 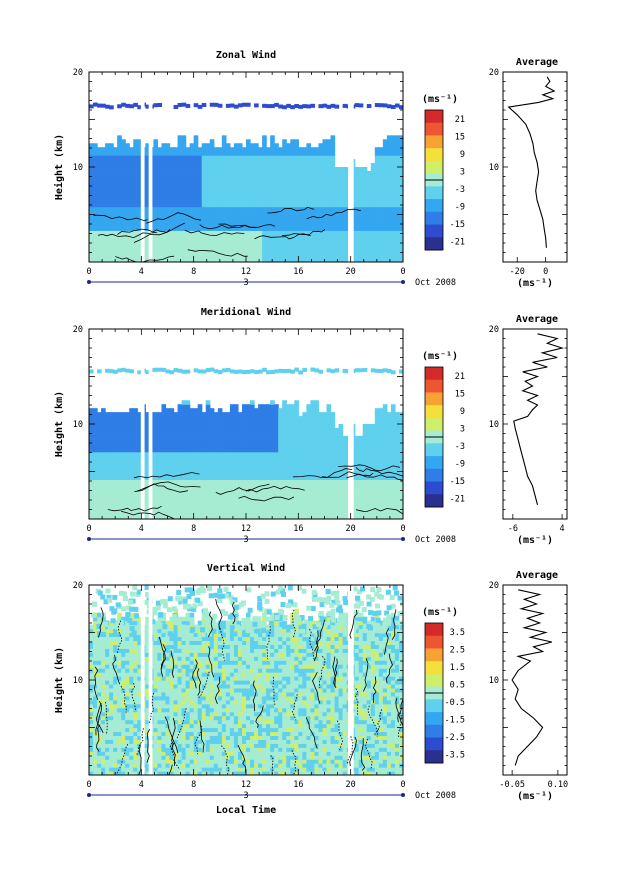 I want to click on profile-title: Average, so click(x=537, y=62).